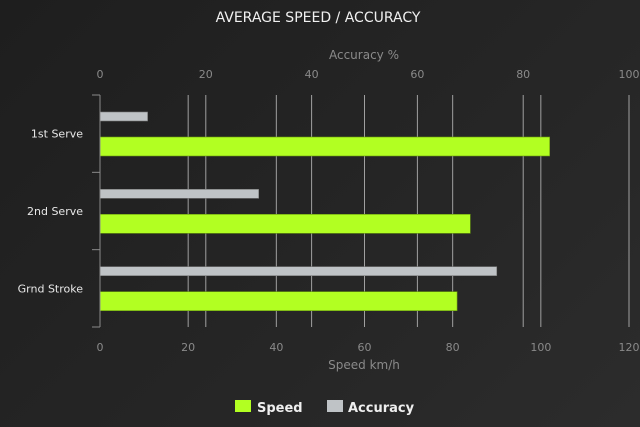  I want to click on top-tick-label: 0, so click(100, 74).